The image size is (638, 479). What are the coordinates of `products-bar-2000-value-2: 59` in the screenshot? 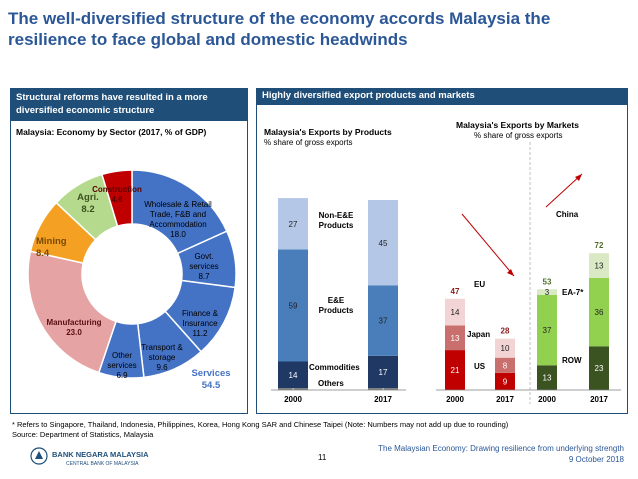 It's located at (293, 305).